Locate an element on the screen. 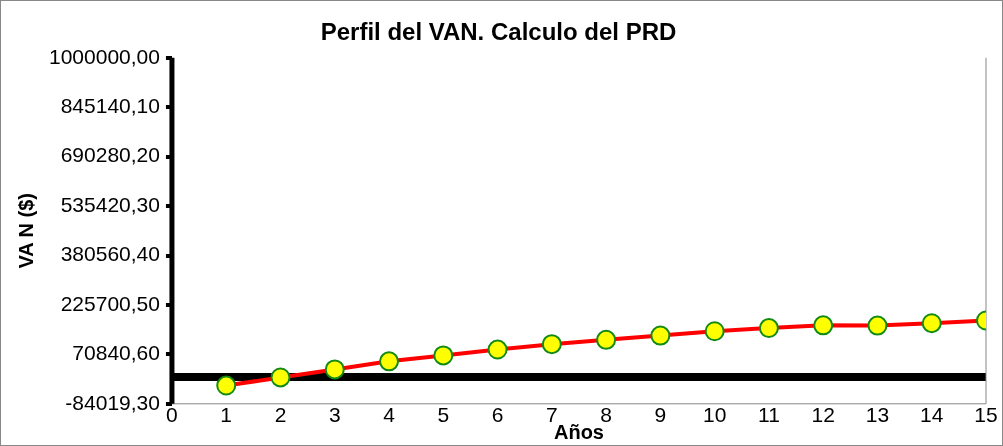  y-tick-label: 380560,40 is located at coordinates (110, 254).